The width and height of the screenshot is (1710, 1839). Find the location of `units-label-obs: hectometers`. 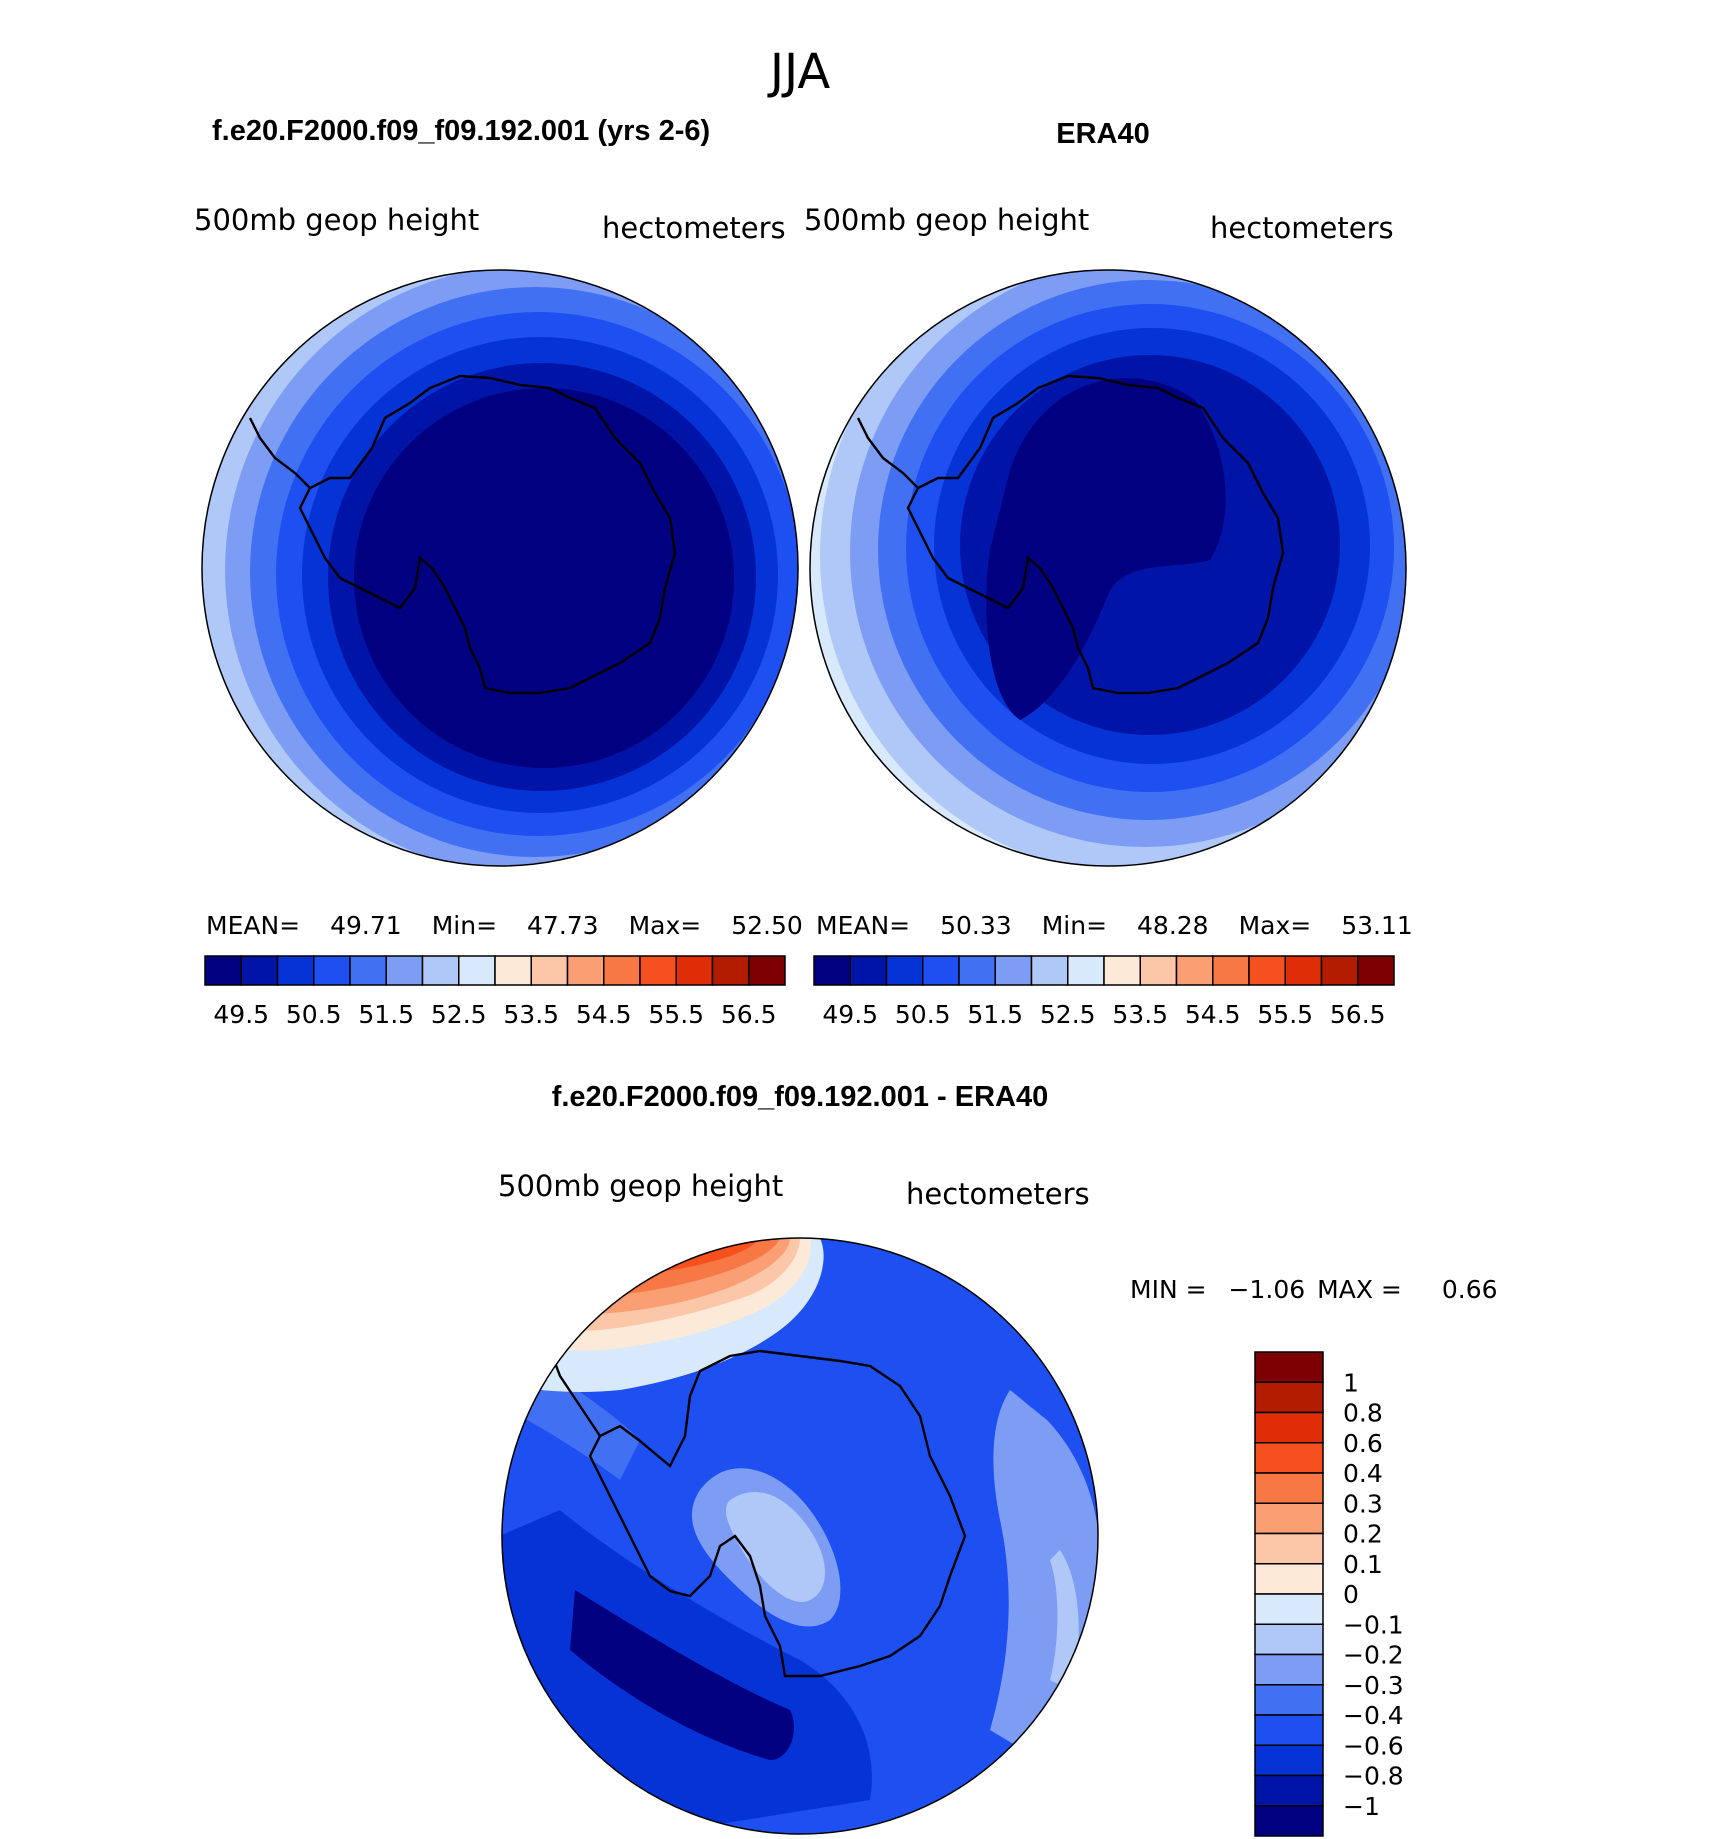

units-label-obs: hectometers is located at coordinates (1302, 228).